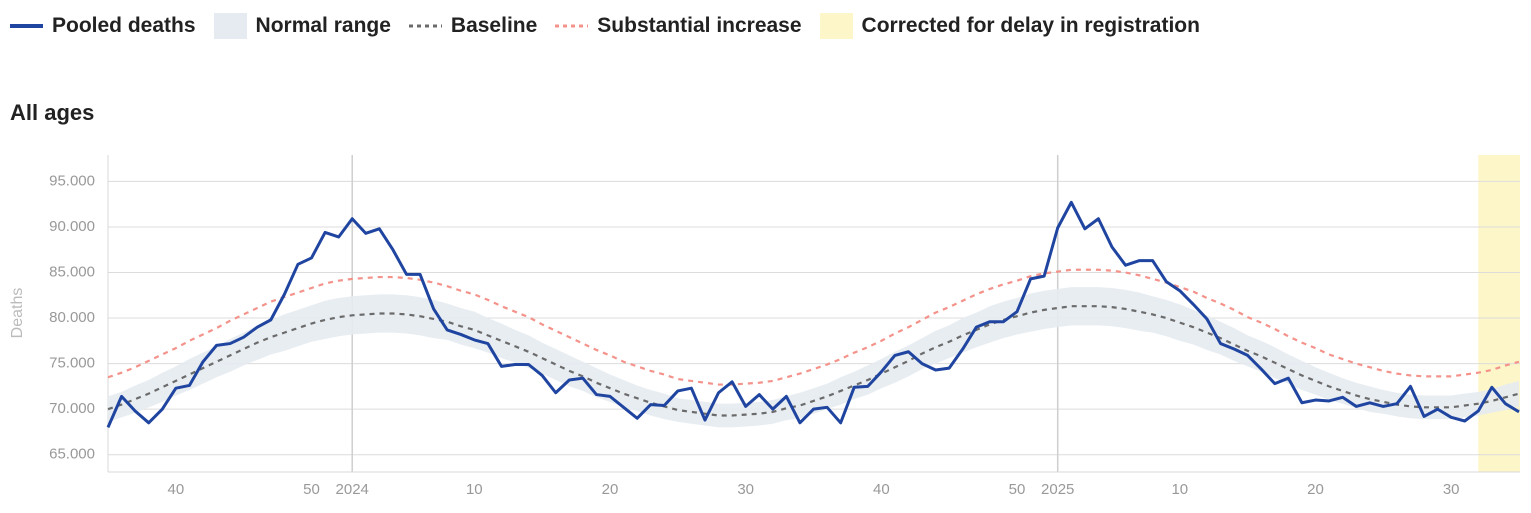 Image resolution: width=1531 pixels, height=513 pixels. Describe the element at coordinates (72, 271) in the screenshot. I see `y-tick-label: 85.000` at that location.